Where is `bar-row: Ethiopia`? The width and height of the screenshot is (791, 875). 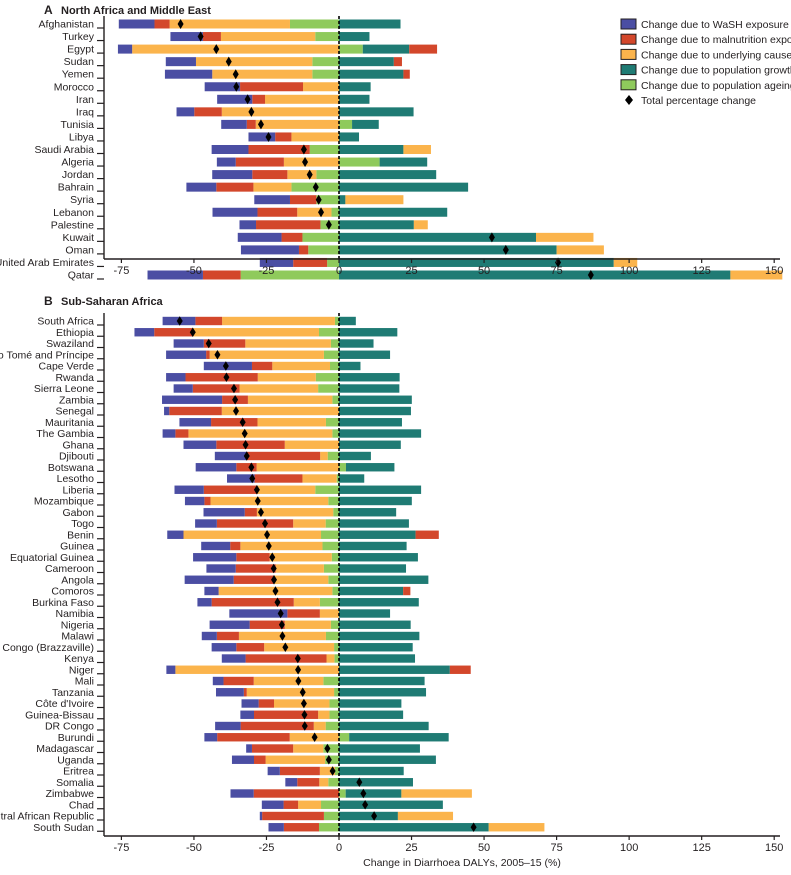
bar-row: Ethiopia is located at coordinates (227, 333).